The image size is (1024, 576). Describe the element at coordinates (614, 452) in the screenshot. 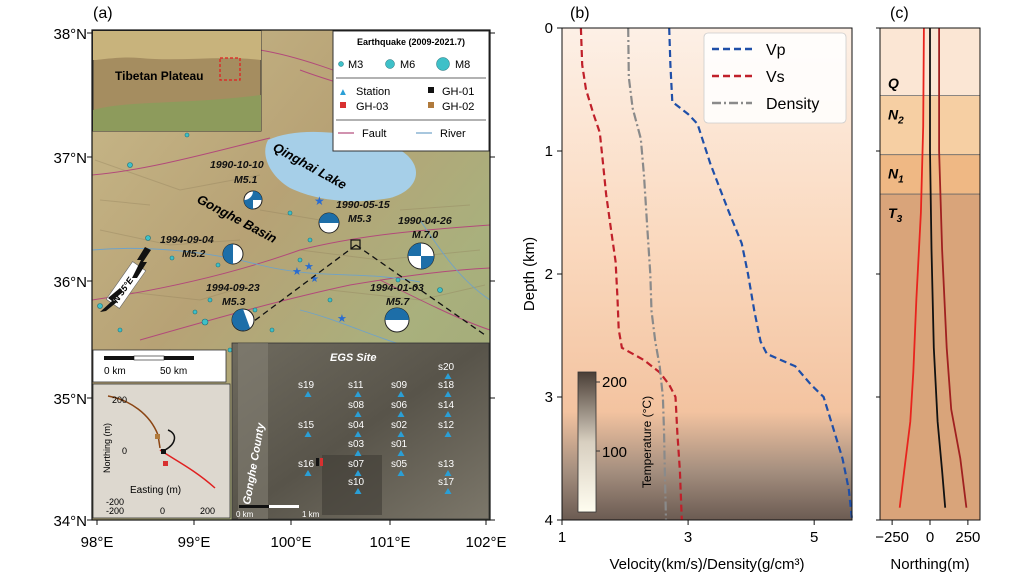

I see `colorbar-tick: 100` at that location.